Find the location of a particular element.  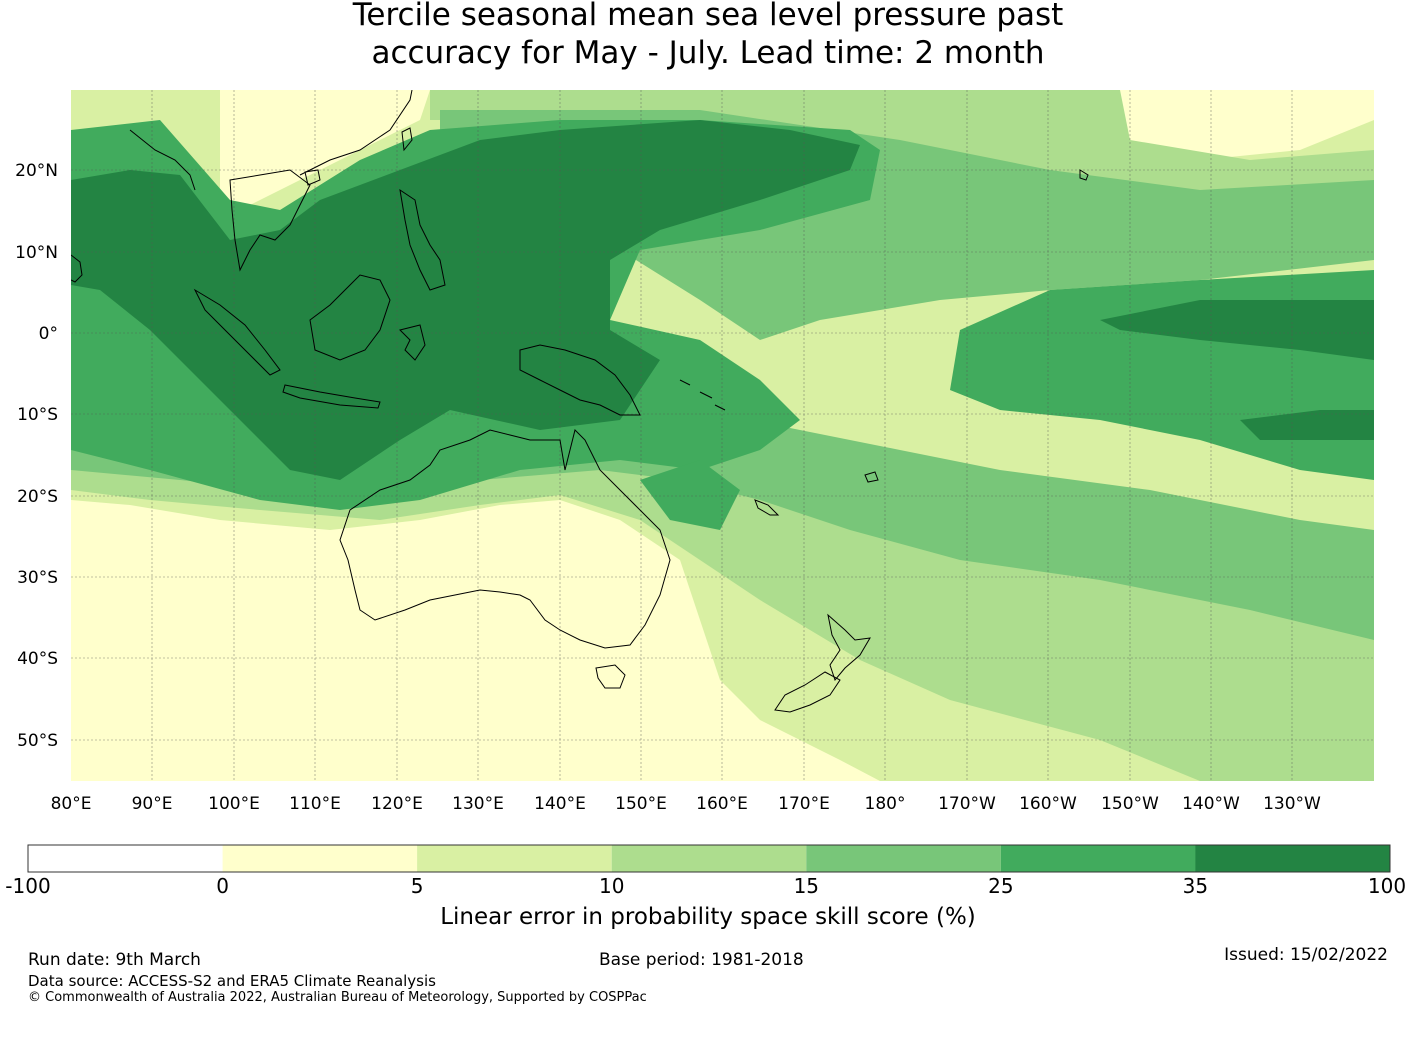

borneo-coastline is located at coordinates (350, 317).